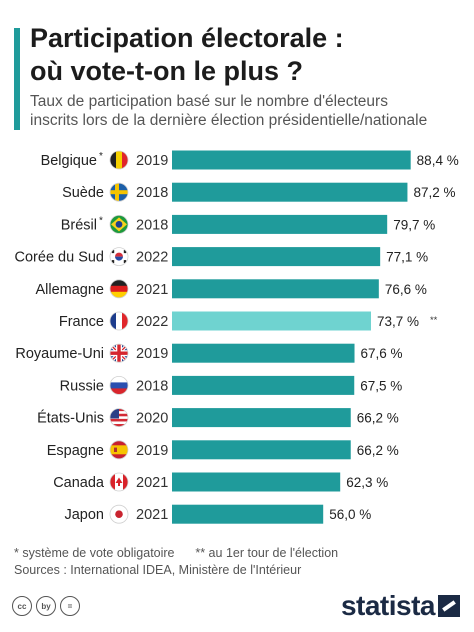 The width and height of the screenshot is (474, 632). What do you see at coordinates (22, 606) in the screenshot?
I see `creative-commons-icon: cc` at bounding box center [22, 606].